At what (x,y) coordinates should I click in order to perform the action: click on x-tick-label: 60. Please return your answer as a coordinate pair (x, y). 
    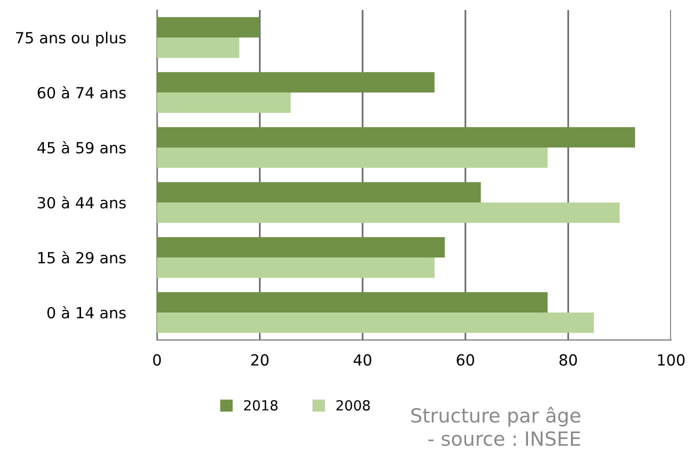
    Looking at the image, I should click on (465, 360).